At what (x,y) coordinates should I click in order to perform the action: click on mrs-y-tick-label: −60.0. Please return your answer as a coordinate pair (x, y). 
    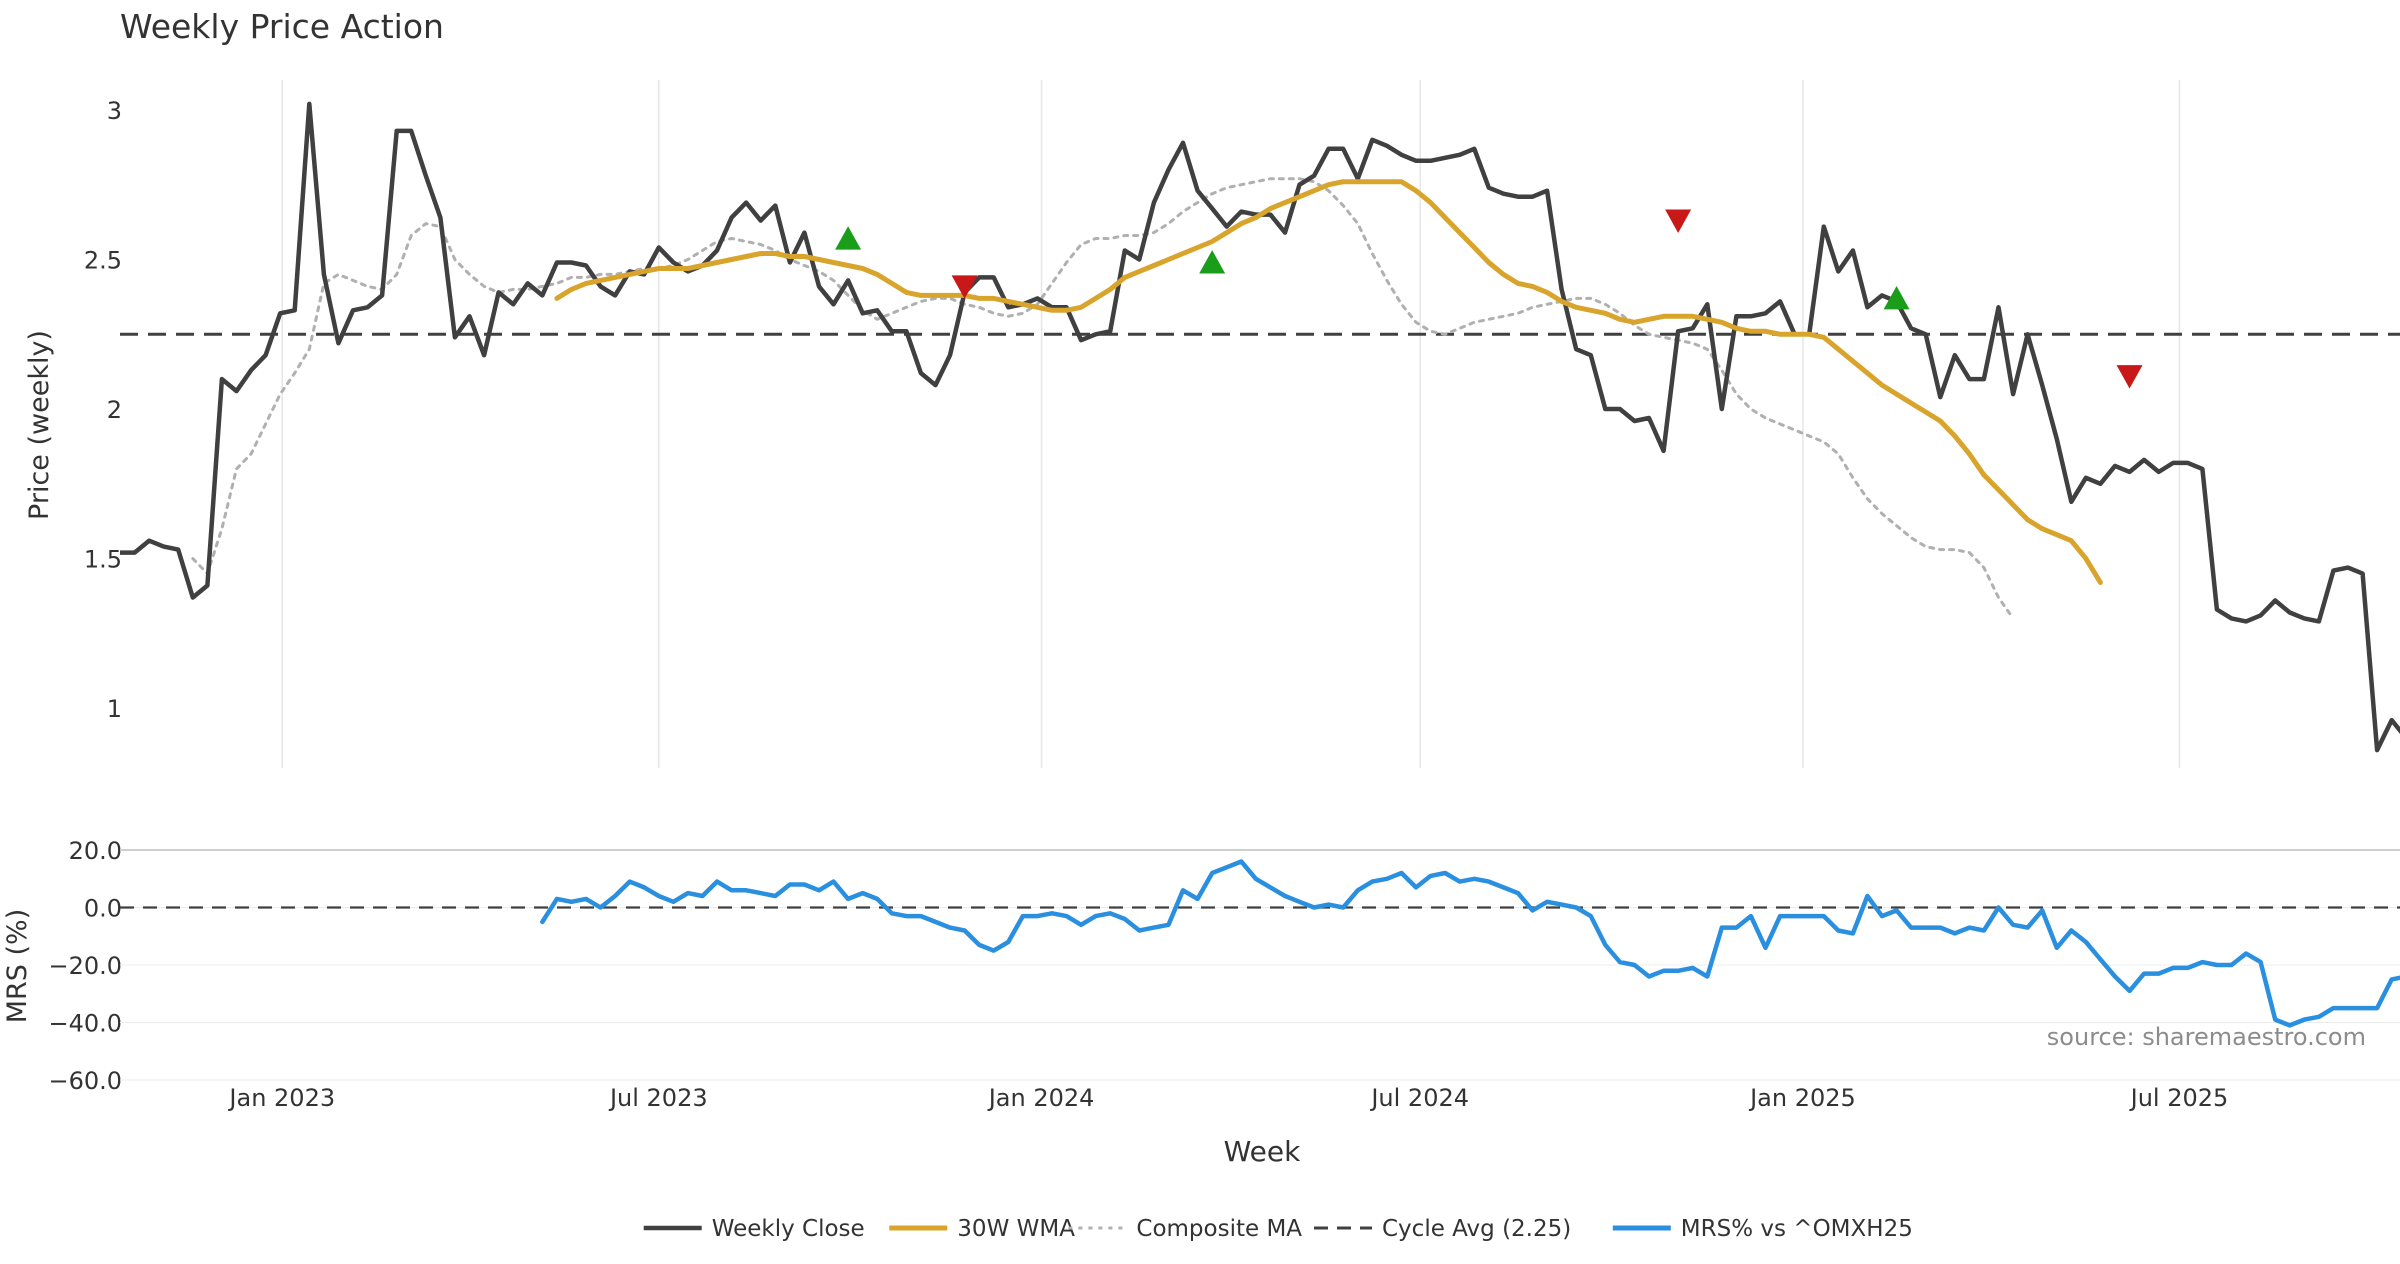
    Looking at the image, I should click on (85, 1081).